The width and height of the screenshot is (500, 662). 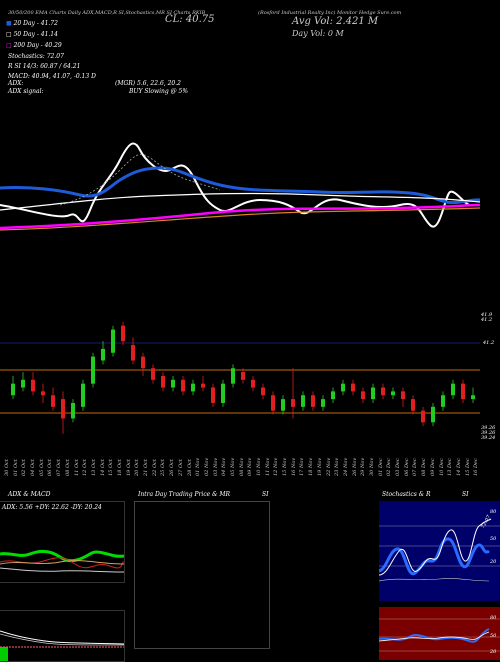 I want to click on date-label: 04 Oct, so click(x=33, y=467).